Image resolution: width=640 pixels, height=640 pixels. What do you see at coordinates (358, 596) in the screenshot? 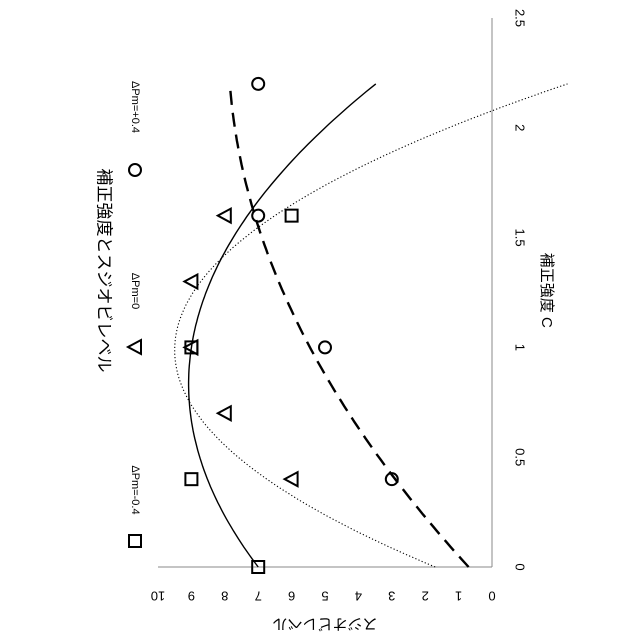
I see `y-tick-label: 4` at bounding box center [358, 596].